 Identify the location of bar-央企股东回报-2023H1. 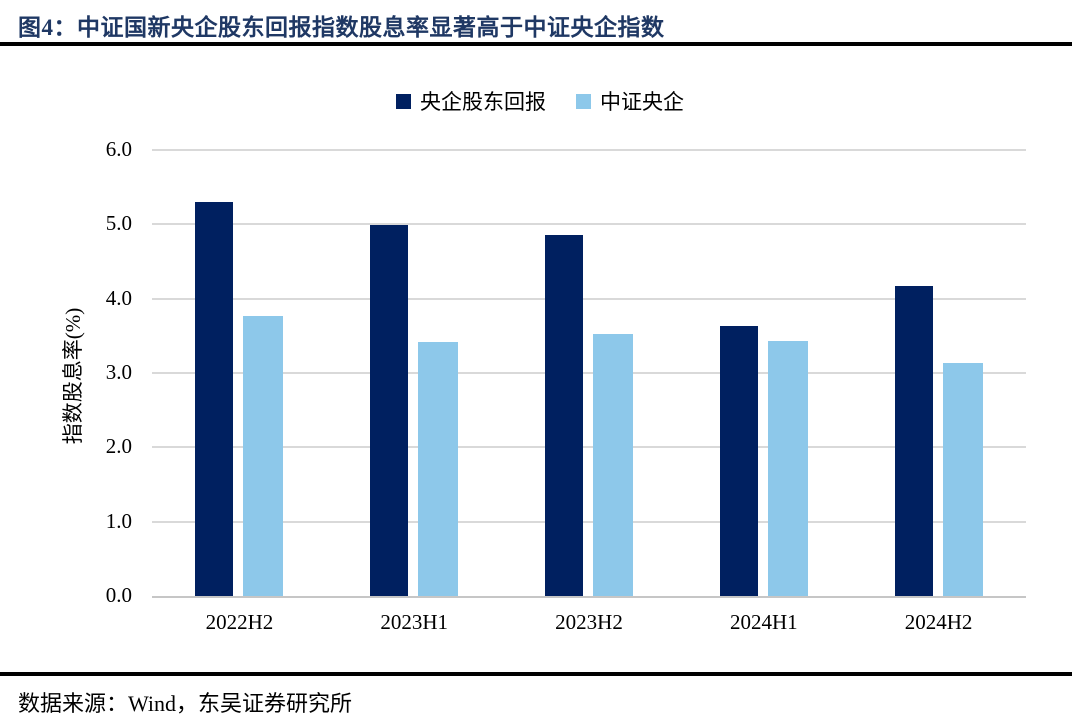
(389, 410).